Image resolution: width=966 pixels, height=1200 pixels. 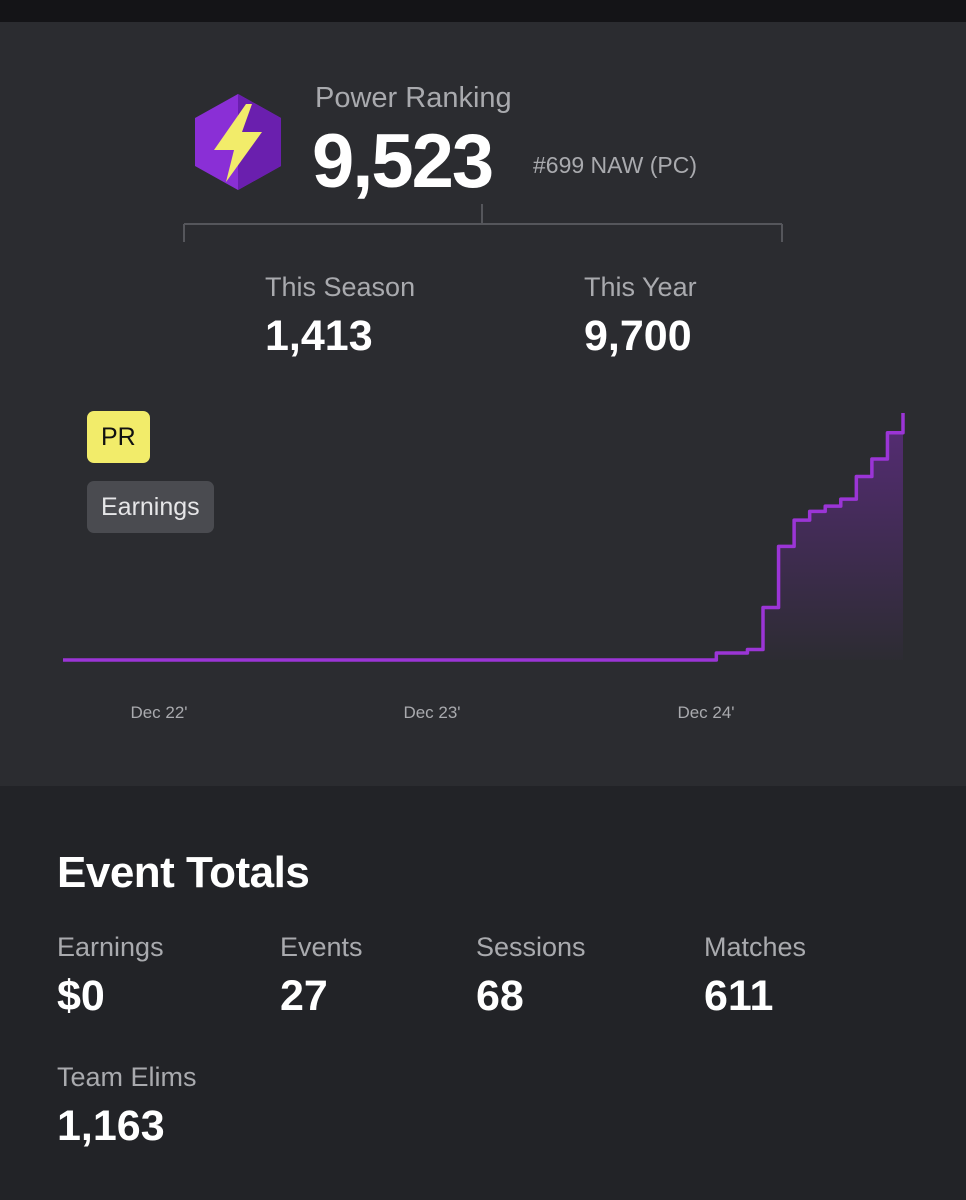 I want to click on x-tick-label: Dec 23', so click(x=431, y=712).